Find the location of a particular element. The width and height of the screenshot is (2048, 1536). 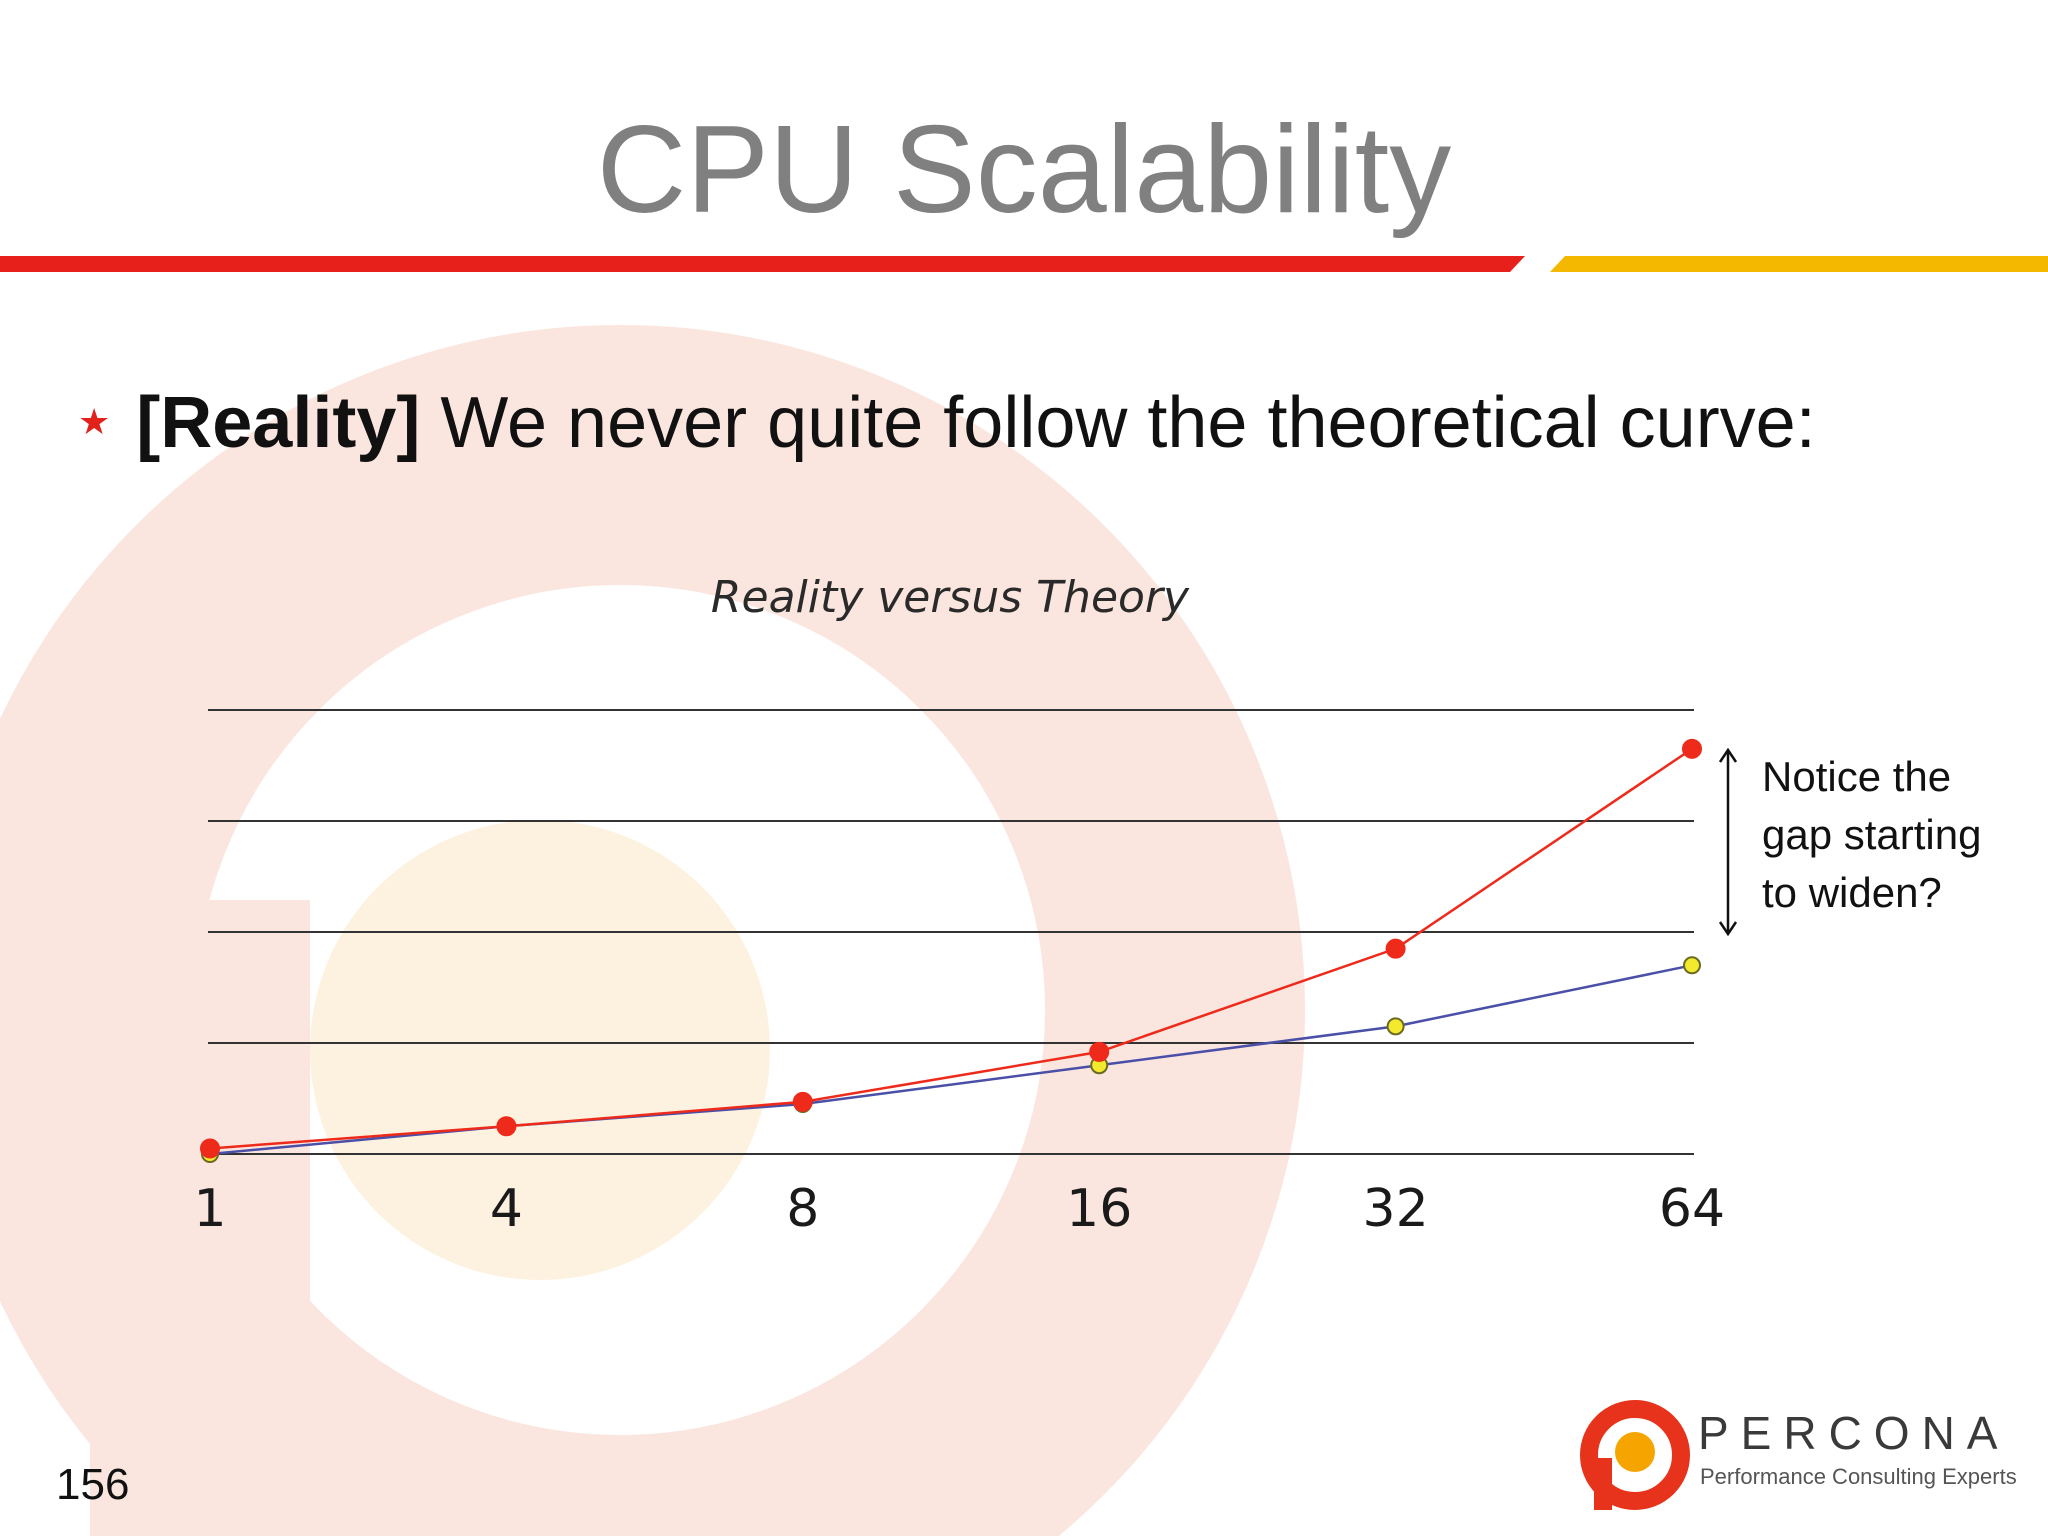

chart-x-ticks: 1 4 8 16 32 64 is located at coordinates (959, 1209).